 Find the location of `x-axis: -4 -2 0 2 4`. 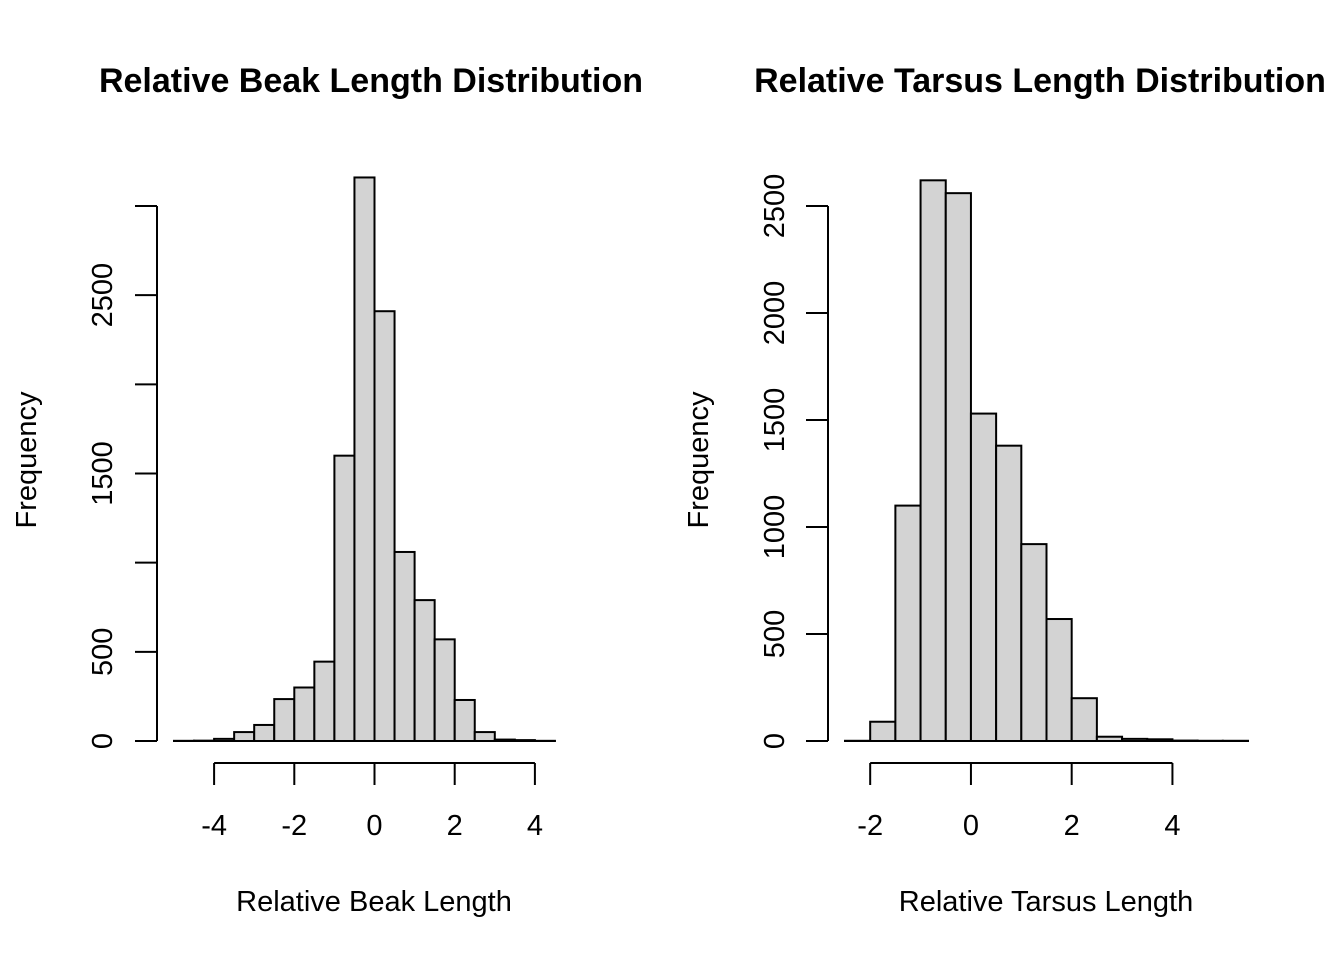

x-axis: -4 -2 0 2 4 is located at coordinates (372, 802).